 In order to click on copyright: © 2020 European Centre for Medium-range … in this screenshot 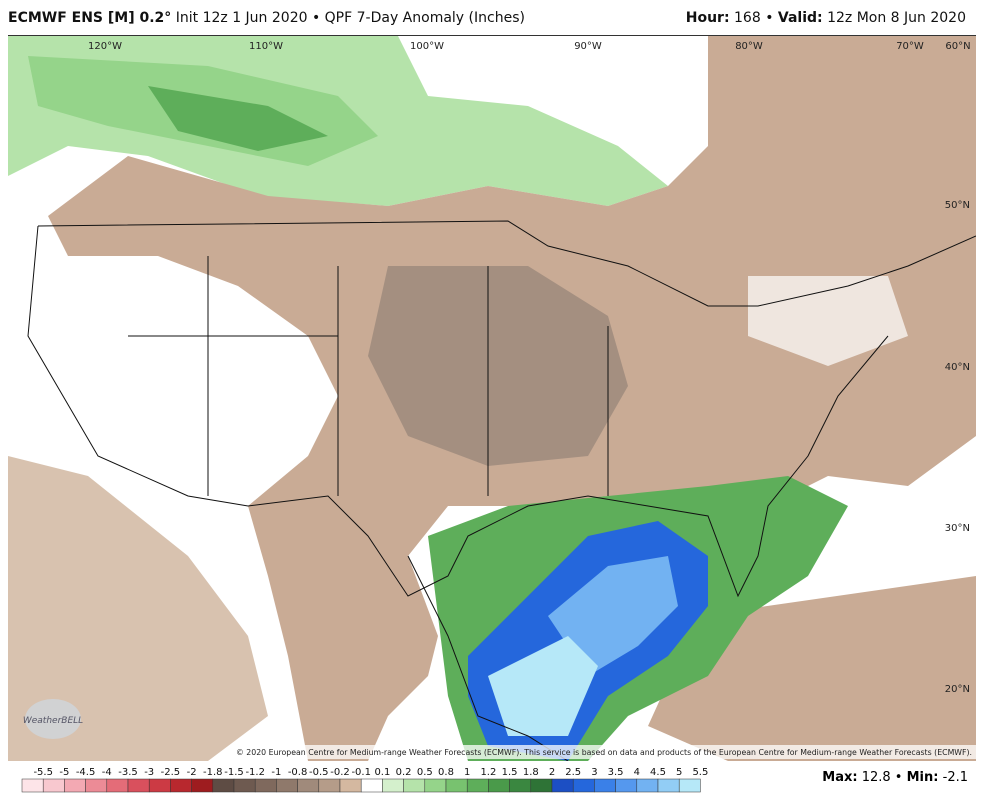, I will do `click(604, 752)`.